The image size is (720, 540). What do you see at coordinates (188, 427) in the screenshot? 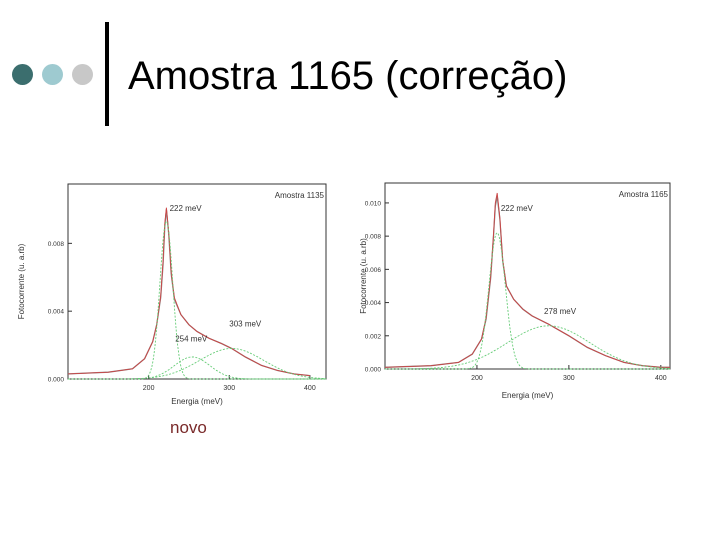
I see `caption-text: novo` at bounding box center [188, 427].